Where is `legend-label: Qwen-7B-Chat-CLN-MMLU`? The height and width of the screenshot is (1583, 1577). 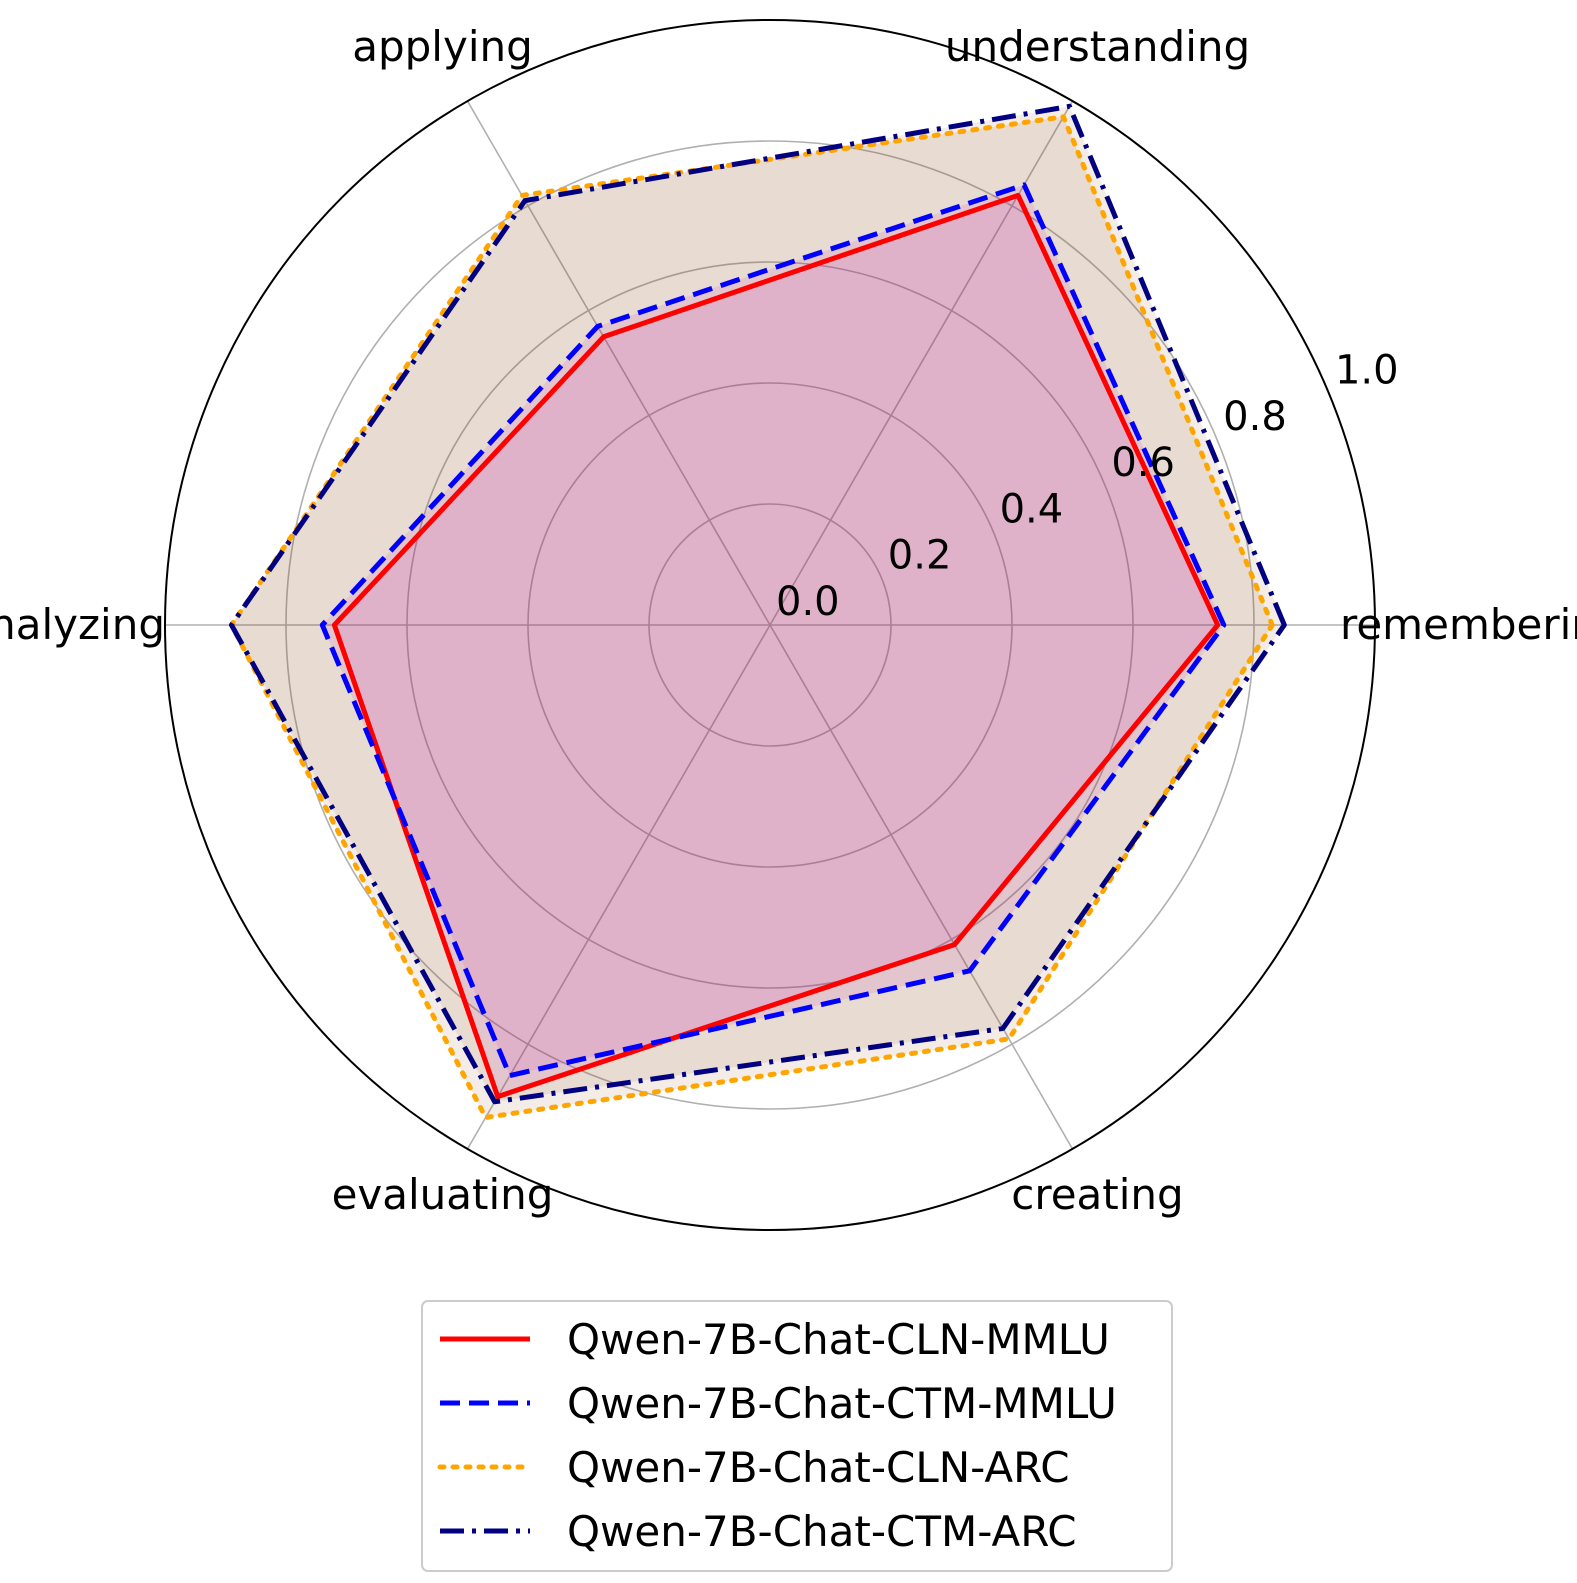
legend-label: Qwen-7B-Chat-CLN-MMLU is located at coordinates (838, 1339).